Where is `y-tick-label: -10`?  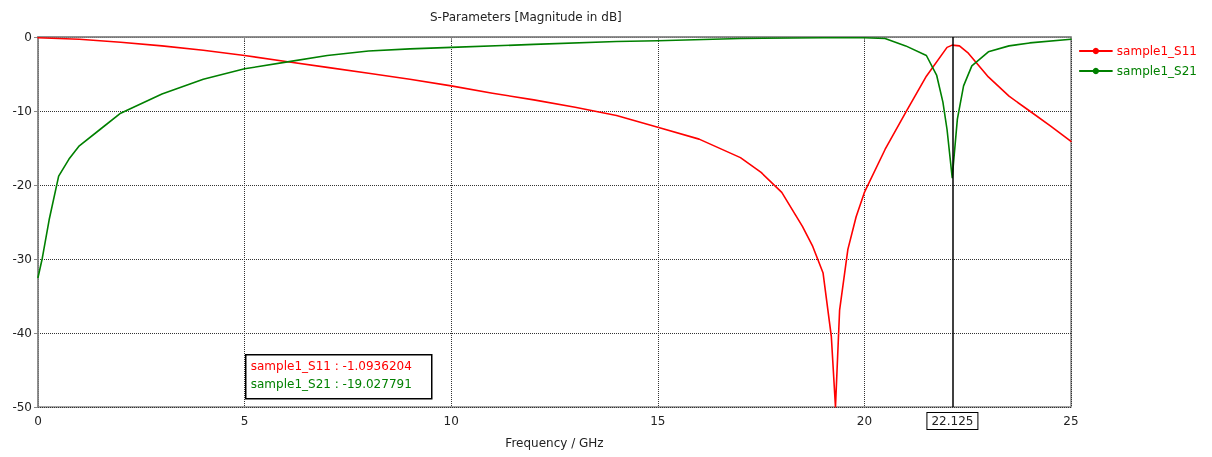
y-tick-label: -10 is located at coordinates (22, 111).